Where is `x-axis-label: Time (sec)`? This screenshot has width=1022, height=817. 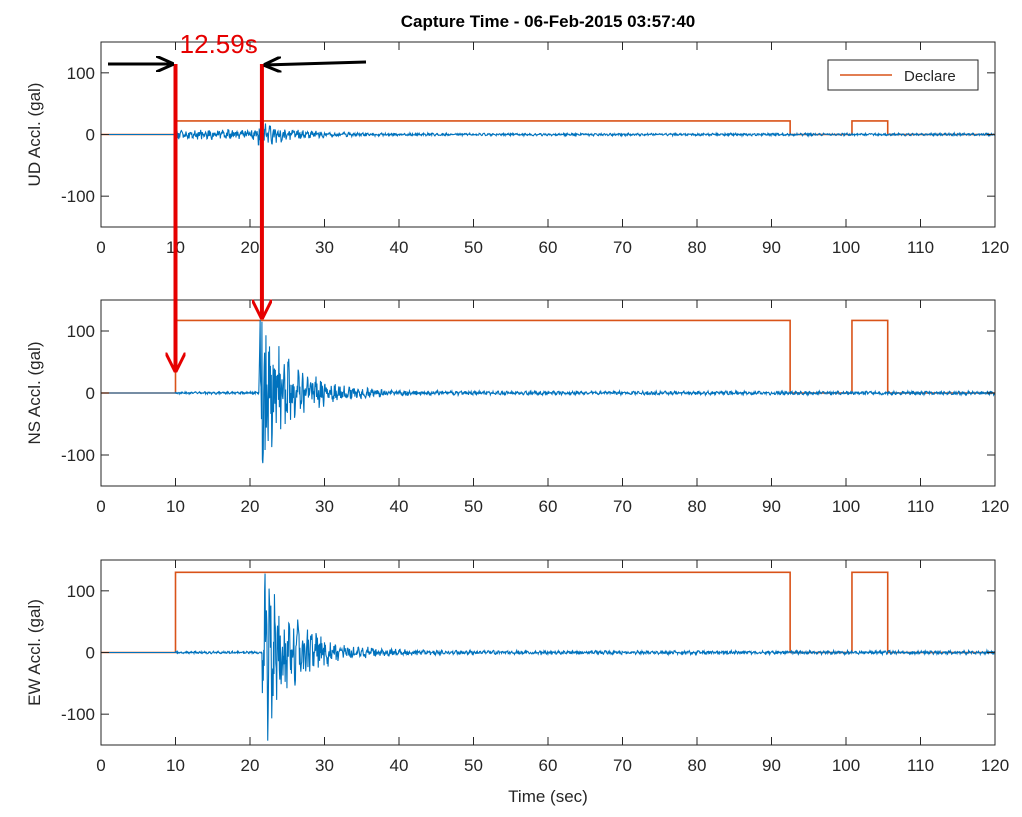
x-axis-label: Time (sec) is located at coordinates (548, 796).